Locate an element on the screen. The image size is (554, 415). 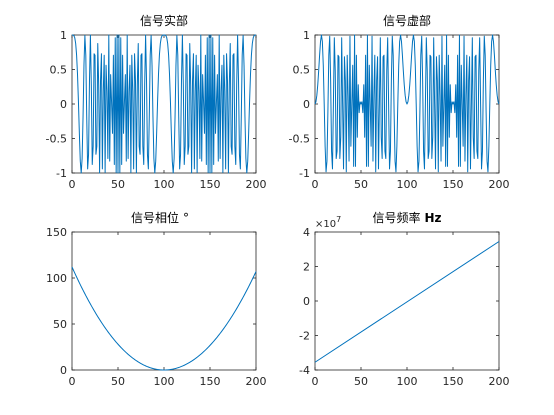
y-tick-label: 50 is located at coordinates (60, 324).